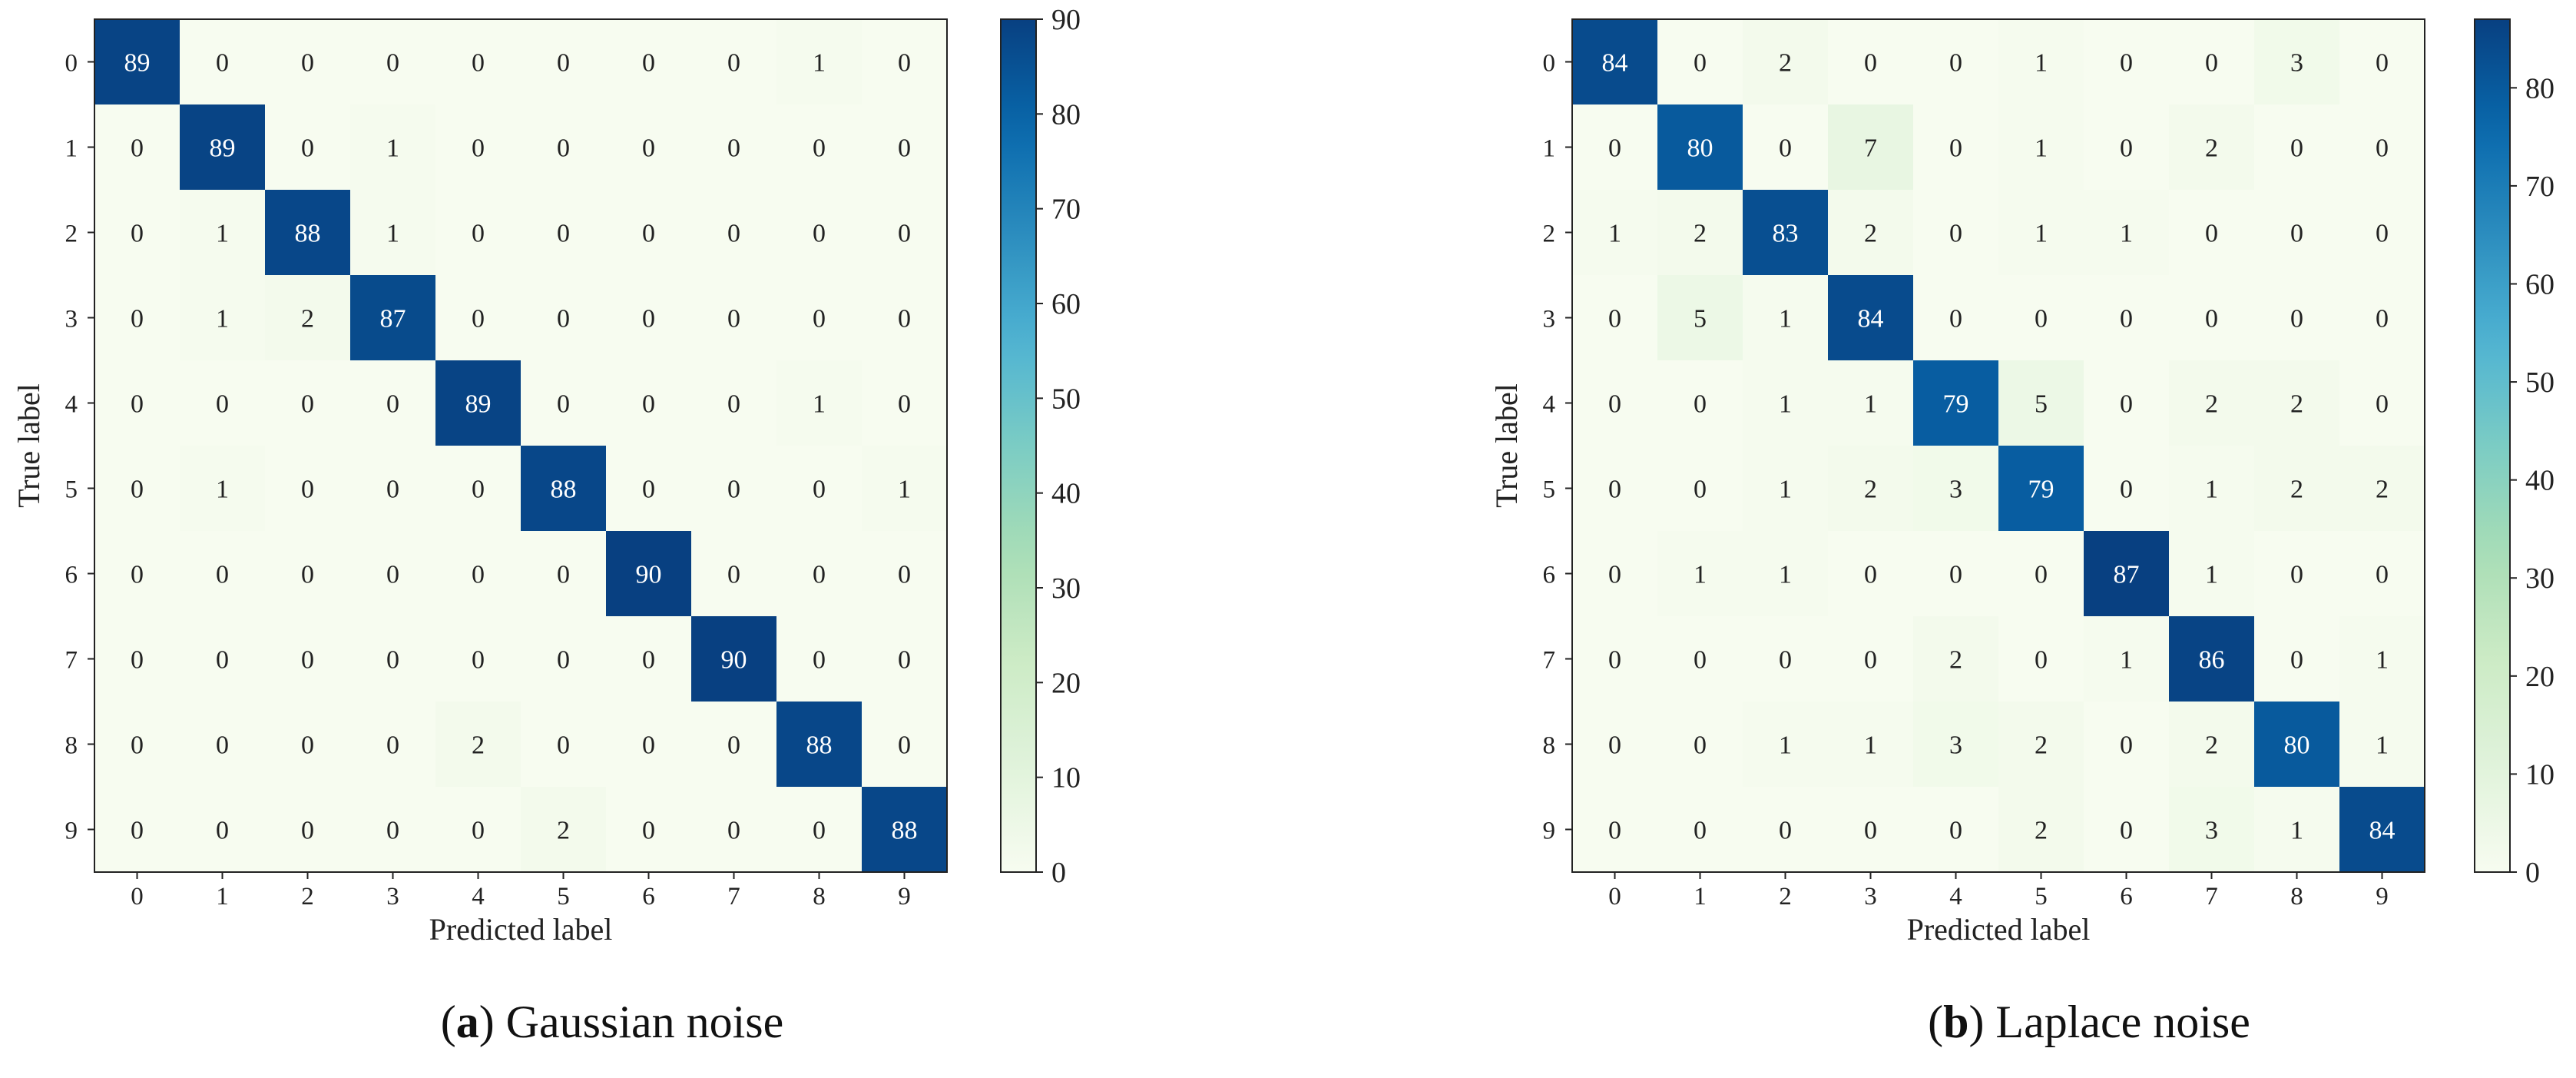 The image size is (2576, 1078). Describe the element at coordinates (308, 896) in the screenshot. I see `x-tick-label: 2` at that location.